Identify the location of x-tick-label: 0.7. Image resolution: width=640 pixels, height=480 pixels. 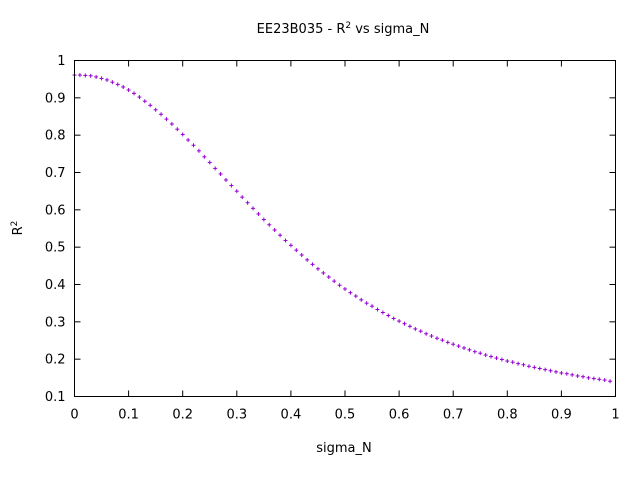
(453, 415).